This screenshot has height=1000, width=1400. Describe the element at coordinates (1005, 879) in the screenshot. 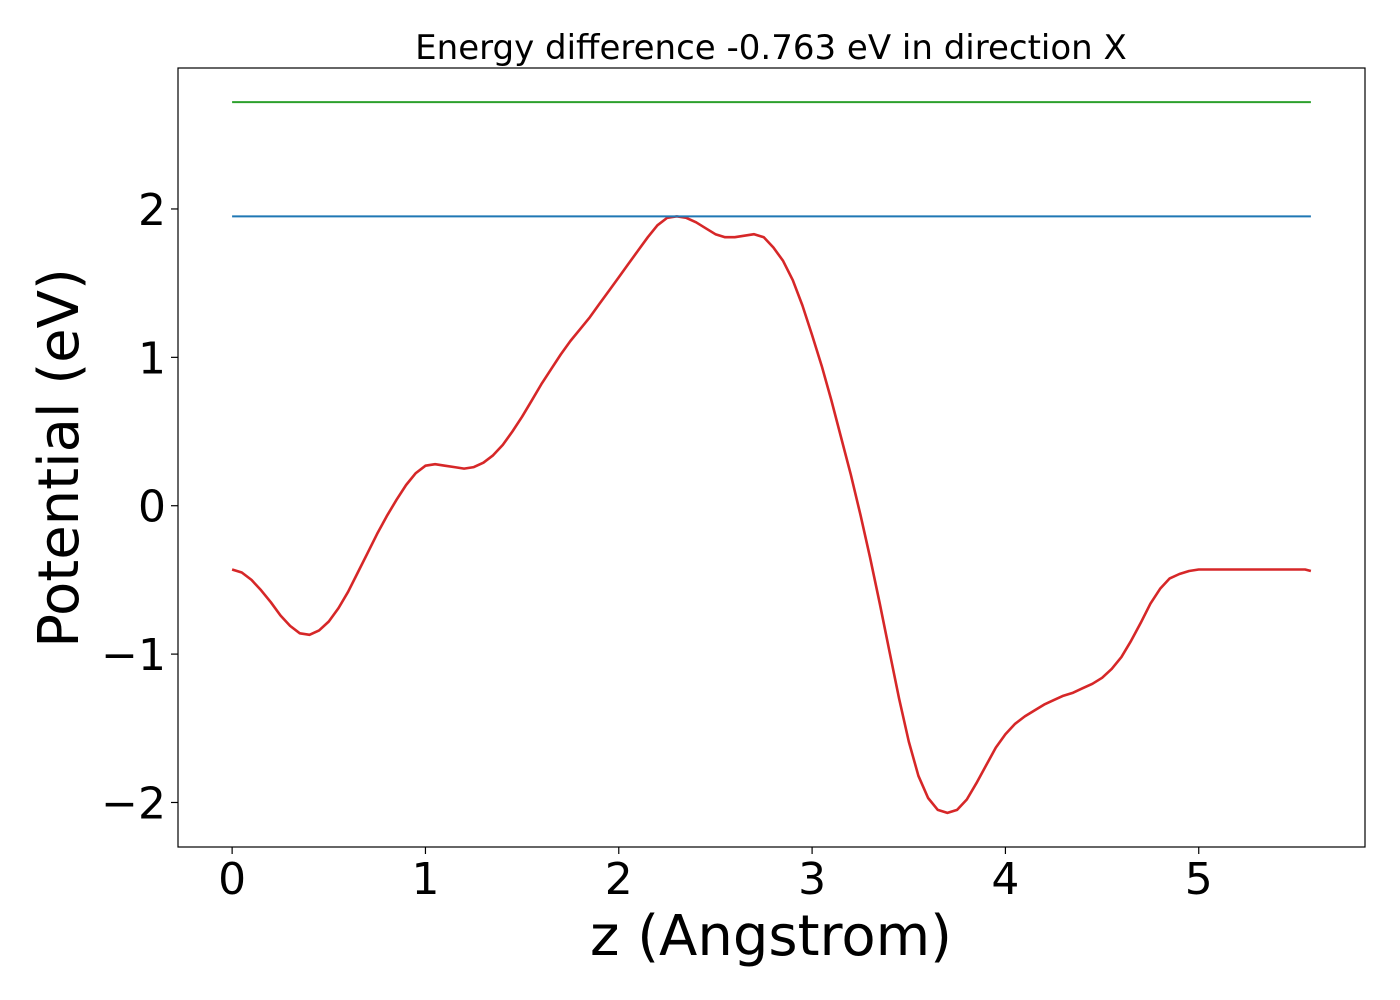

I see `x-tick-label: 4` at that location.